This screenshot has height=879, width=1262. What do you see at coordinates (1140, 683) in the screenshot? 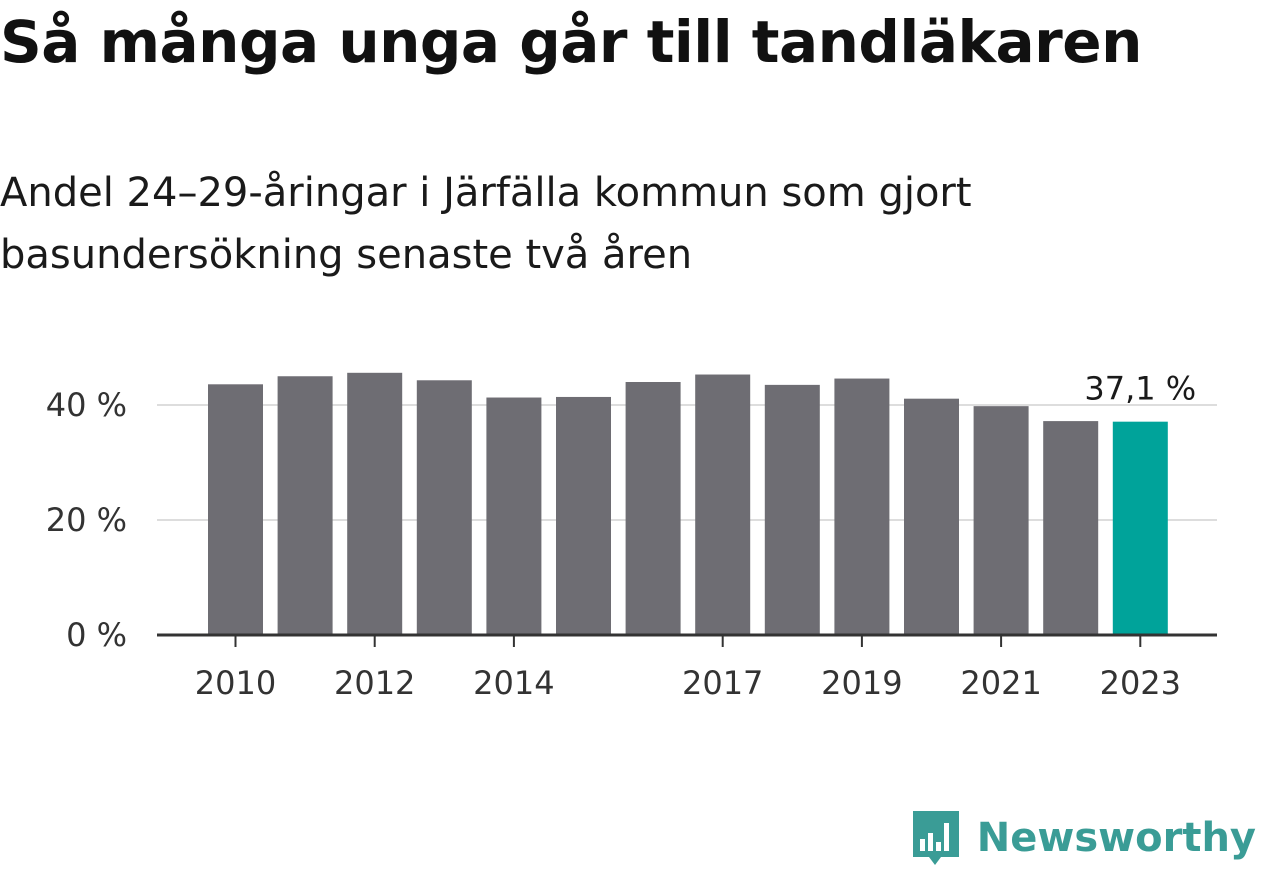
I see `x-tick-label: 2023` at bounding box center [1140, 683].